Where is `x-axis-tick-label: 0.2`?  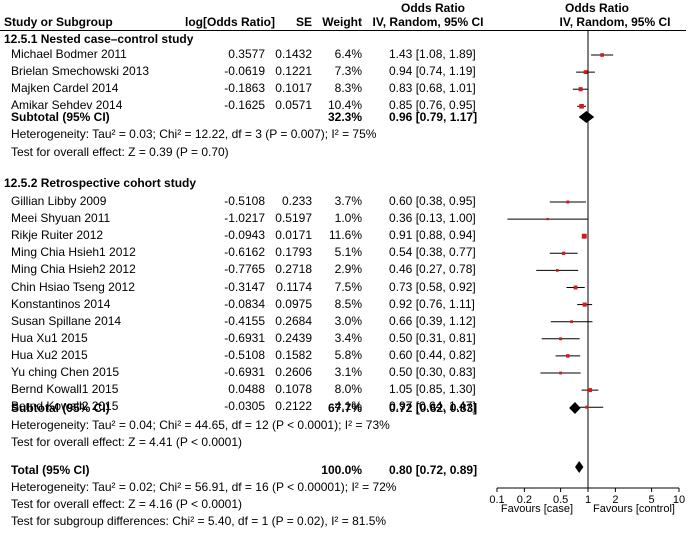
x-axis-tick-label: 0.2 is located at coordinates (524, 500).